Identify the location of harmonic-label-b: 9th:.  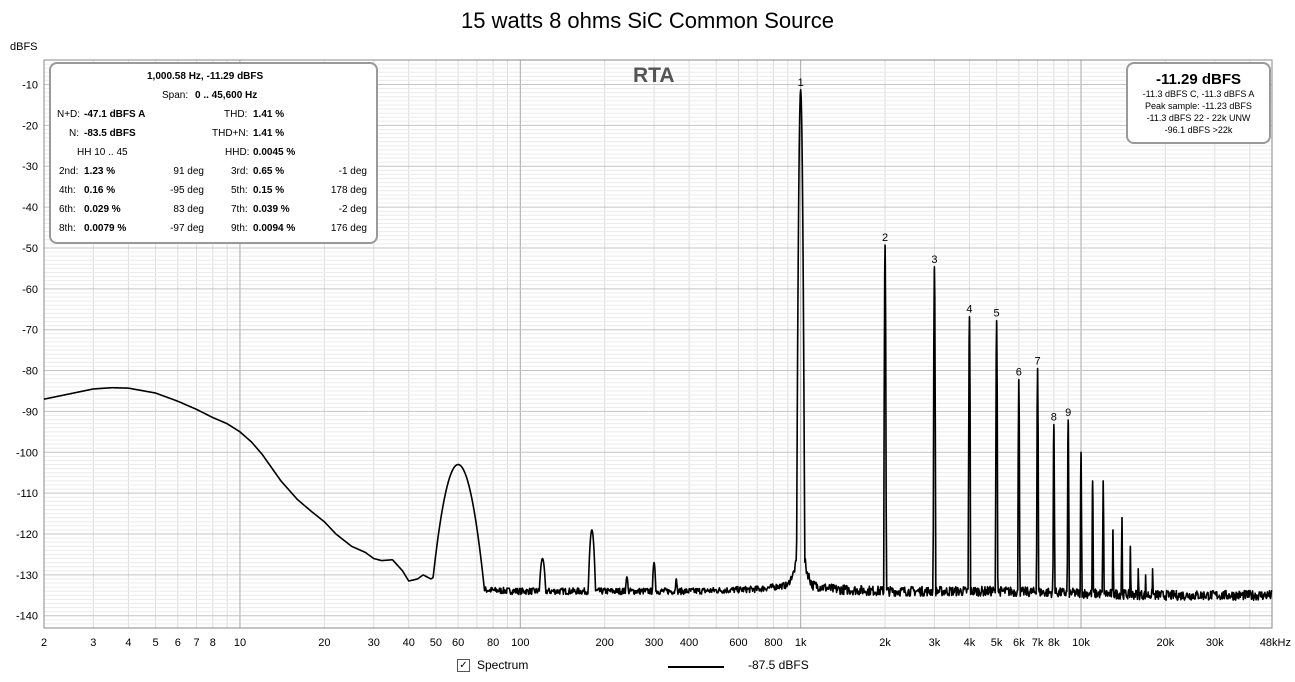
(239, 228).